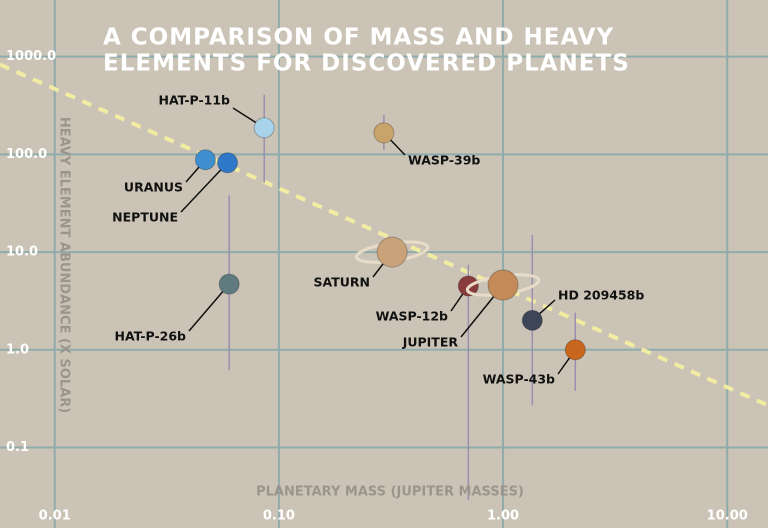 The height and width of the screenshot is (528, 768). Describe the element at coordinates (519, 379) in the screenshot. I see `planet-label: WASP-43b` at that location.